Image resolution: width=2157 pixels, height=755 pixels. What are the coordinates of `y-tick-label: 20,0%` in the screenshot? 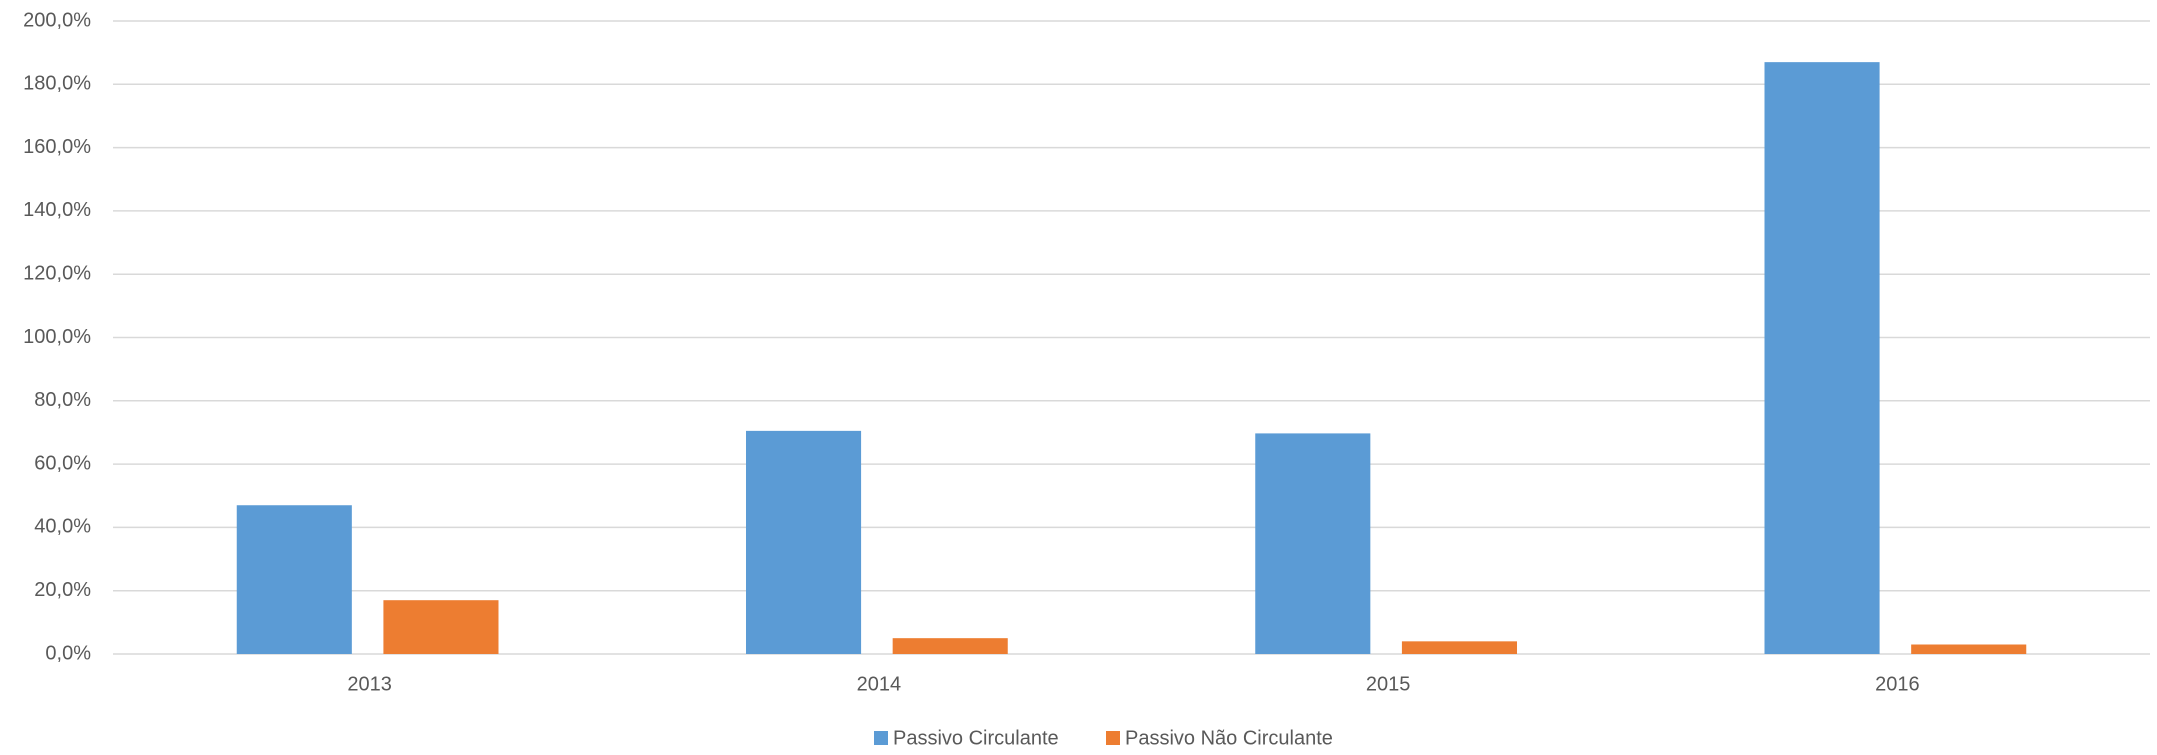 It's located at (62, 590).